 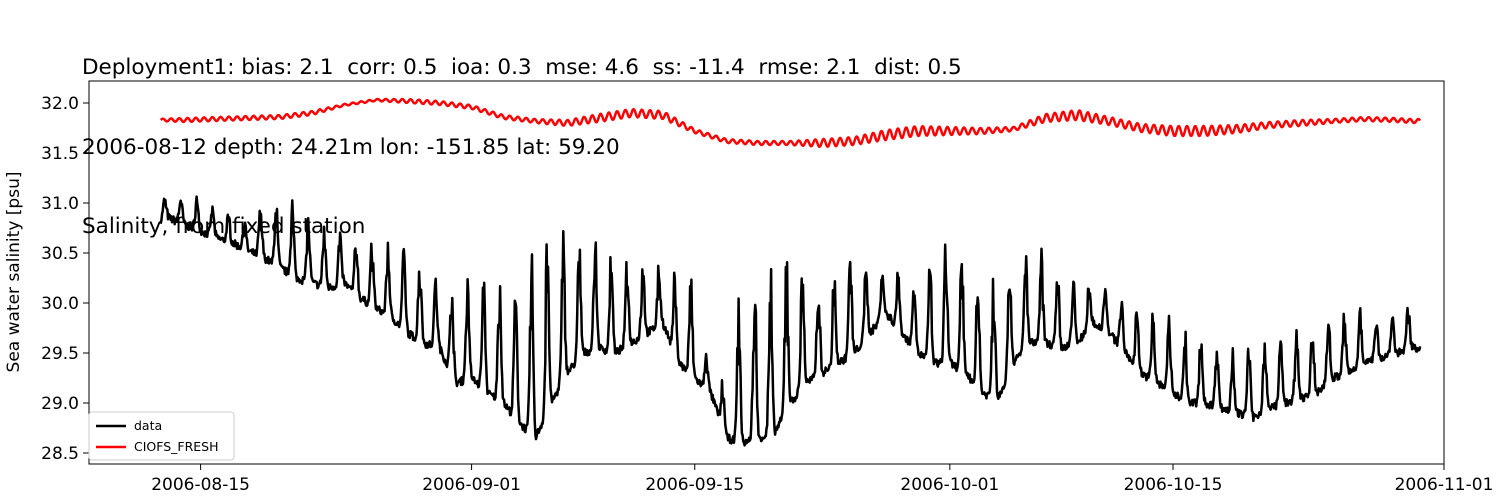 What do you see at coordinates (60, 154) in the screenshot?
I see `y-tick-label: 31.5` at bounding box center [60, 154].